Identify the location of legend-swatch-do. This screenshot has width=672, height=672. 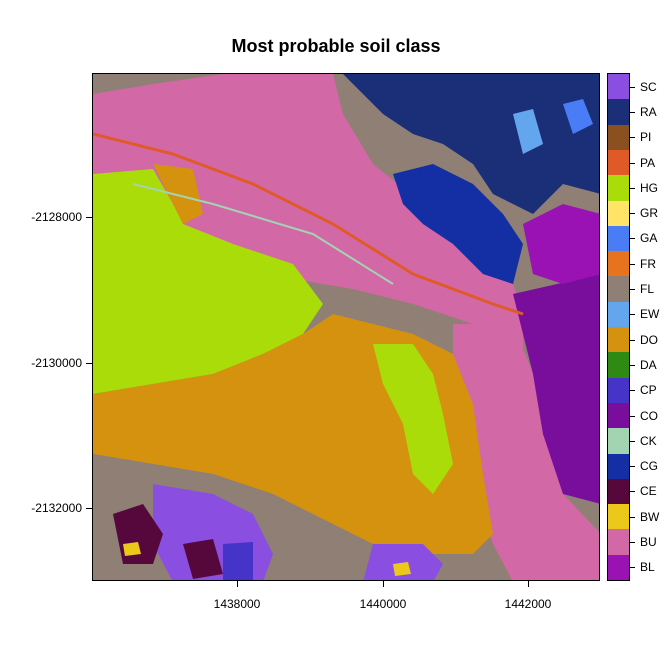
(618, 340).